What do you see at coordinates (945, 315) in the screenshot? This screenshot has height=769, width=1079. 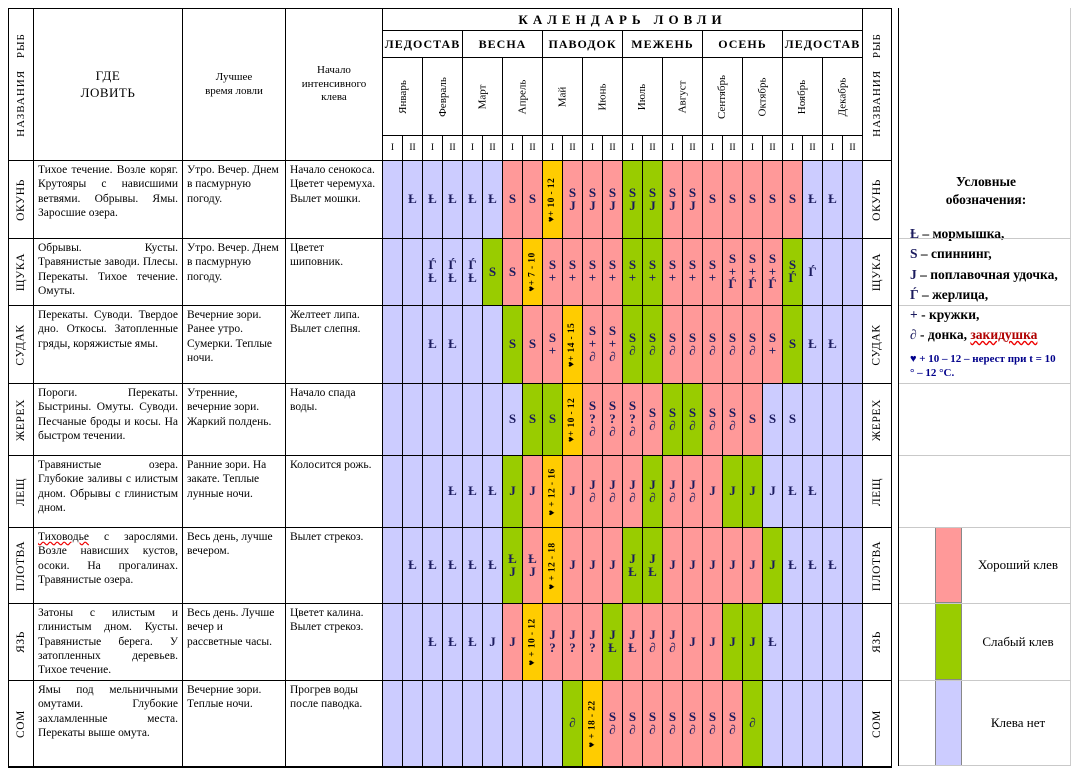 I see `legend-item: + - кружки,` at bounding box center [945, 315].